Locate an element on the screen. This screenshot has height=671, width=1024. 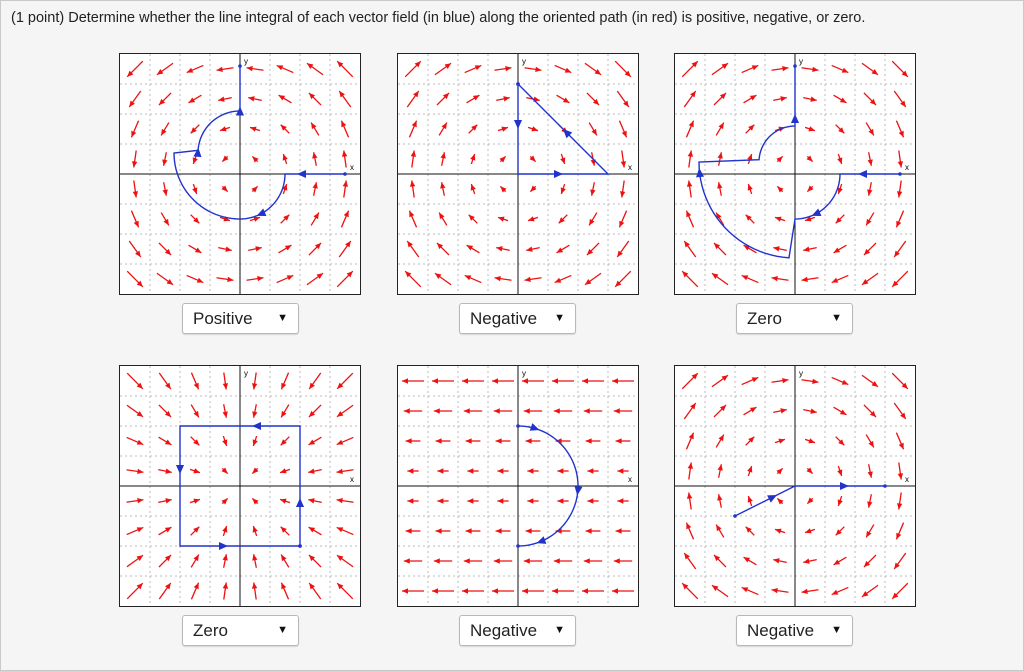
answer-select-6: Negative ▼ is located at coordinates (794, 630).